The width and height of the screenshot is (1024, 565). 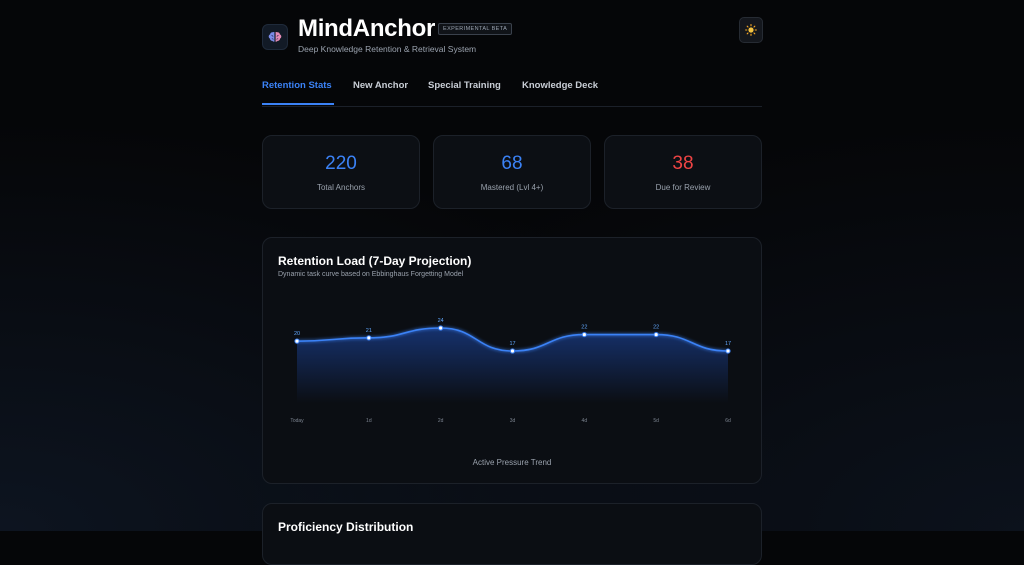 I want to click on section-title: Proficiency Distribution, so click(x=346, y=527).